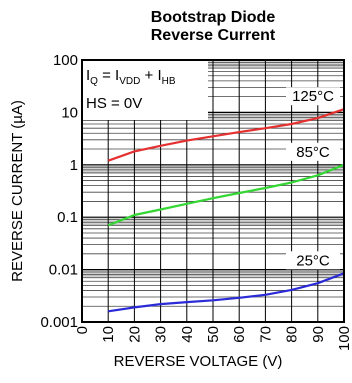 This screenshot has height=383, width=352. What do you see at coordinates (265, 334) in the screenshot?
I see `x-tick-label: 70` at bounding box center [265, 334].